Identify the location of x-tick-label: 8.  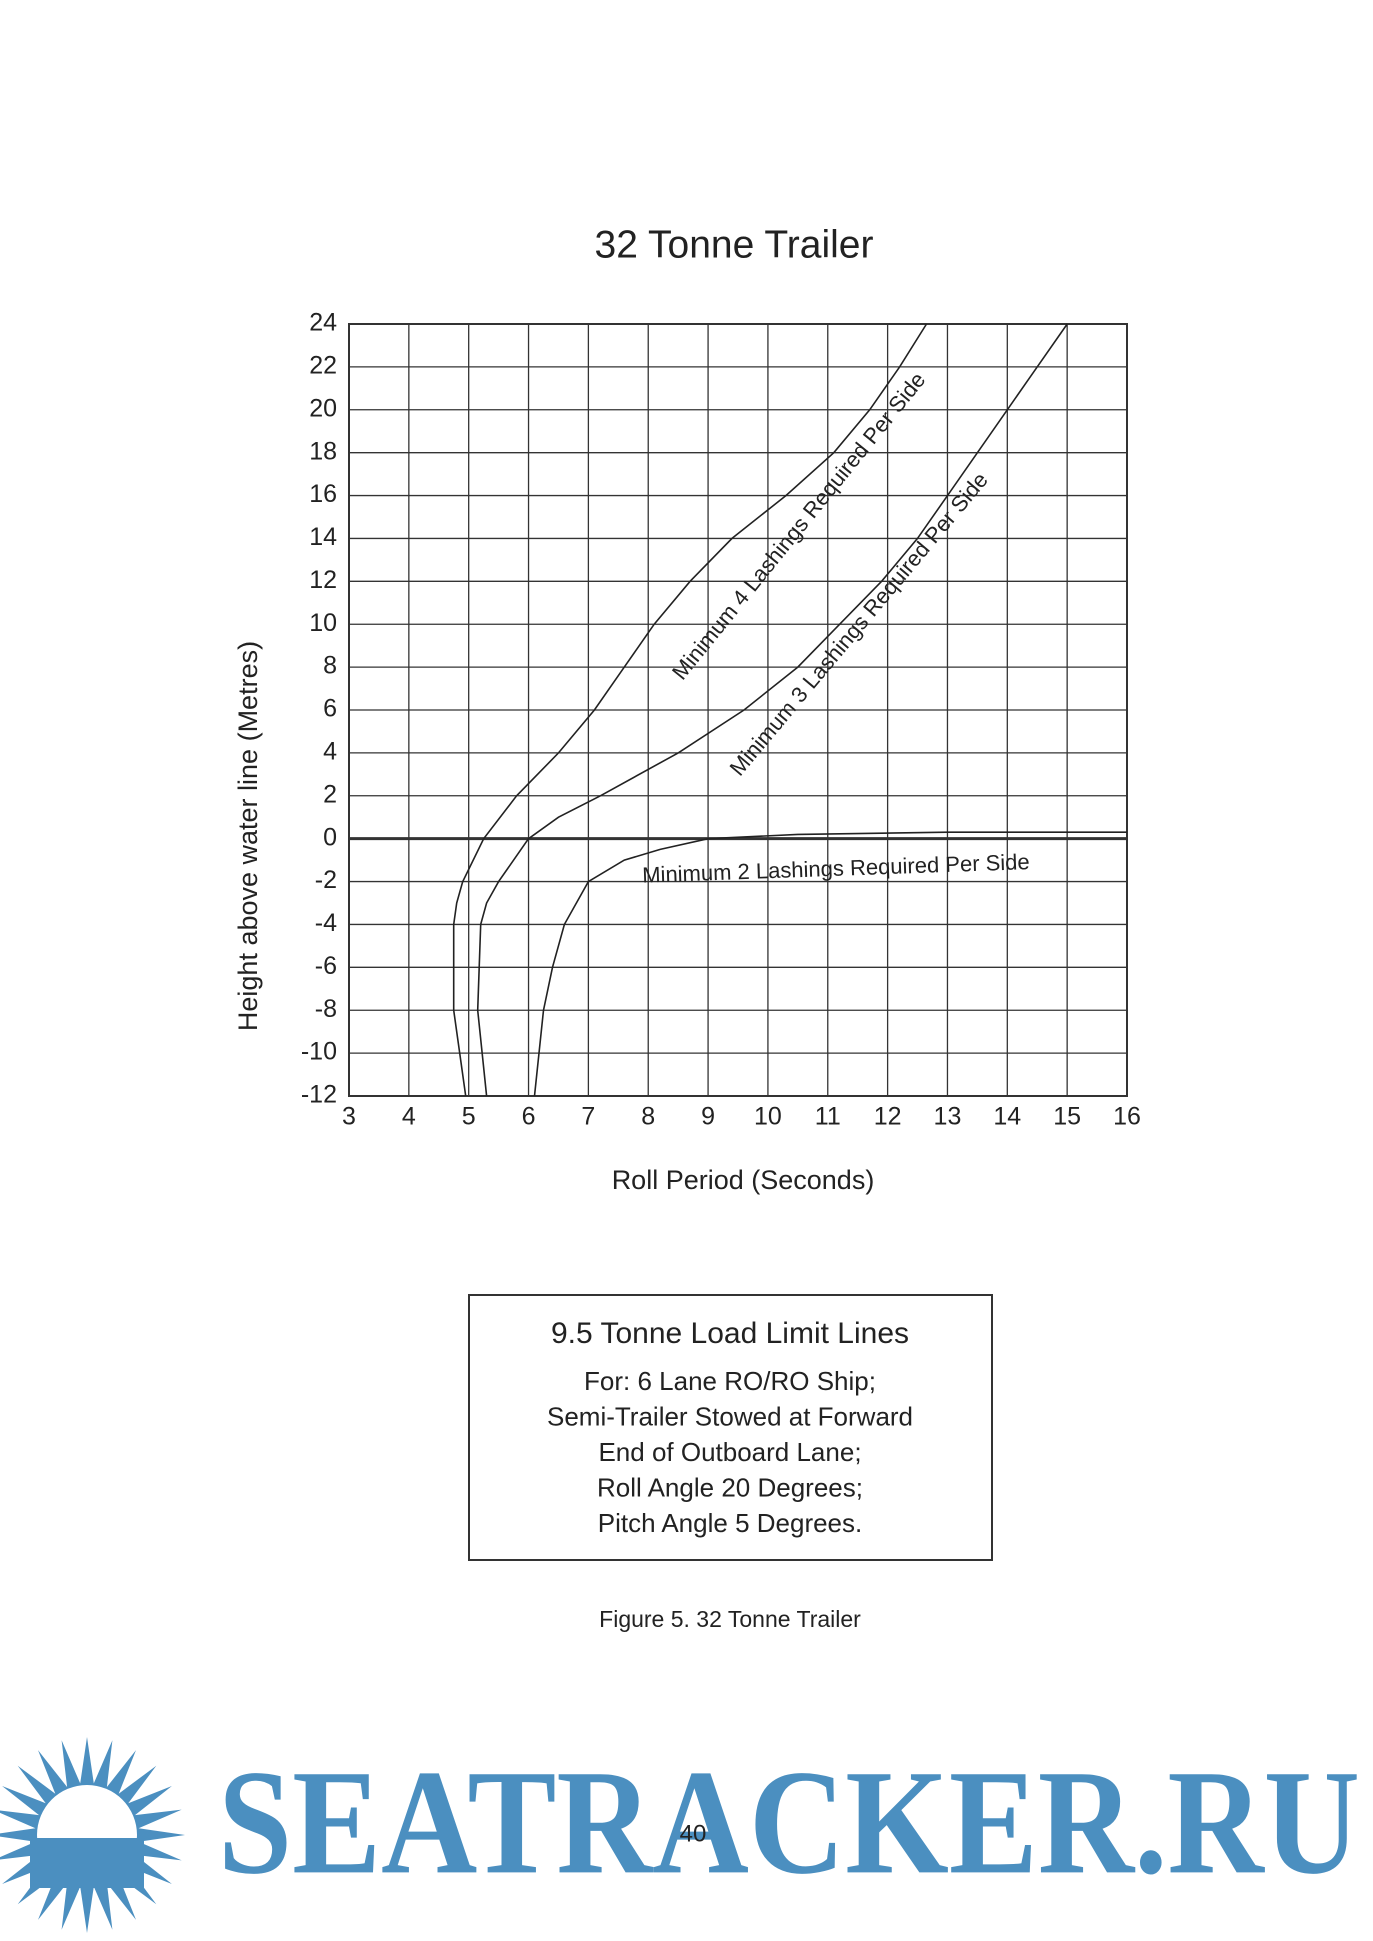
(648, 1117).